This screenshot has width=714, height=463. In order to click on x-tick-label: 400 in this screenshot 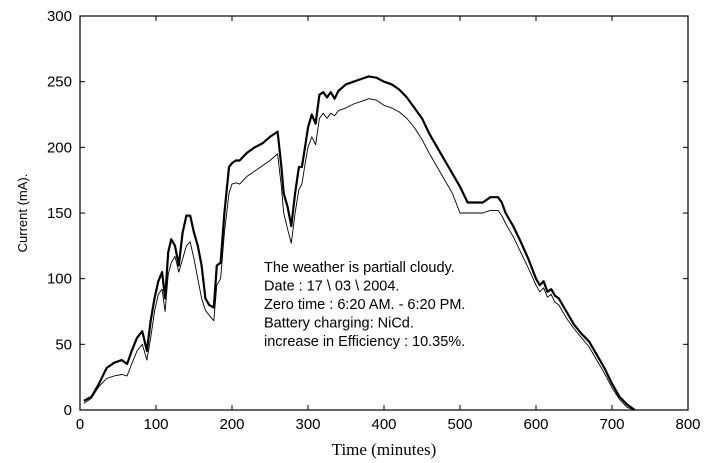, I will do `click(383, 424)`.